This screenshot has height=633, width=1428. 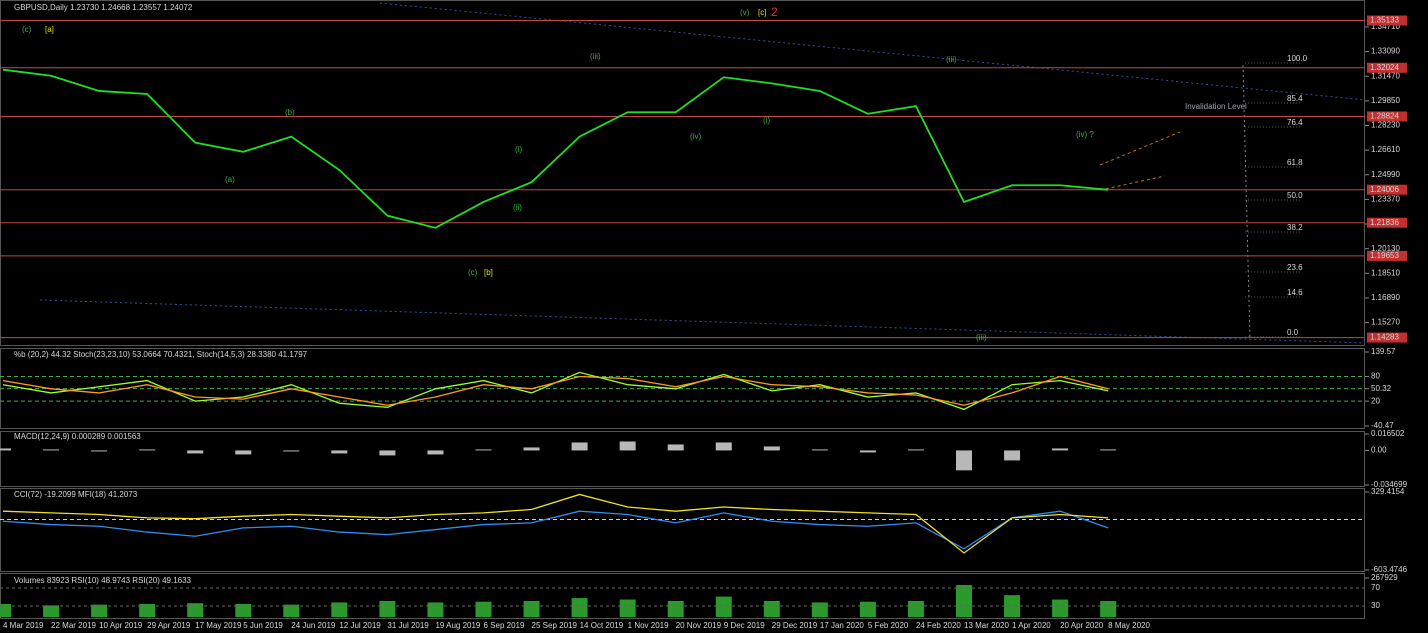 What do you see at coordinates (1385, 174) in the screenshot?
I see `y-tick-label: 1.24990` at bounding box center [1385, 174].